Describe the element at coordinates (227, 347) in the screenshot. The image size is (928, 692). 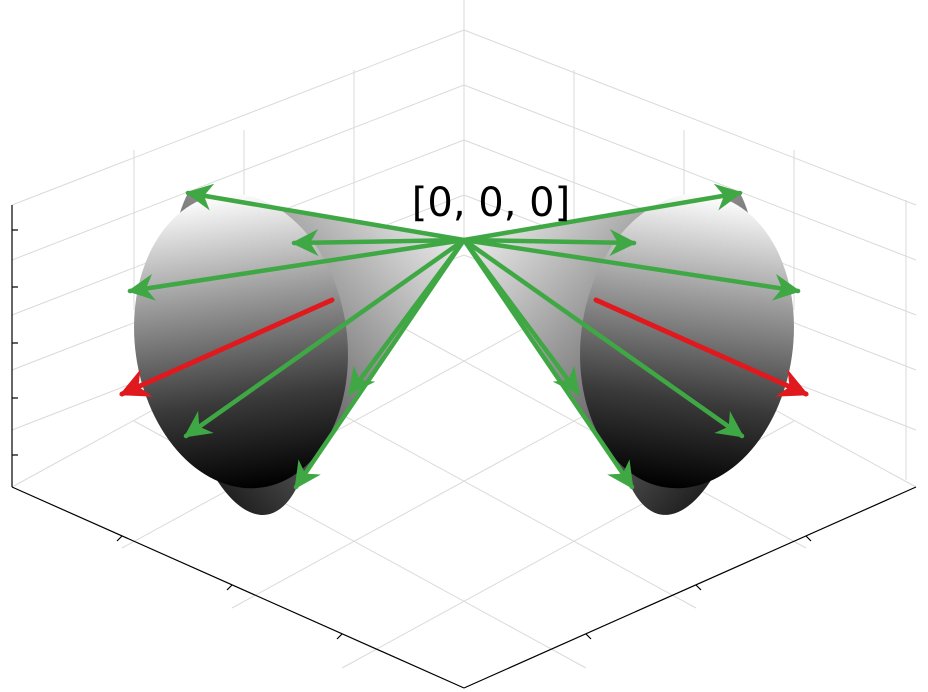
I see `left-highlight-arrow` at that location.